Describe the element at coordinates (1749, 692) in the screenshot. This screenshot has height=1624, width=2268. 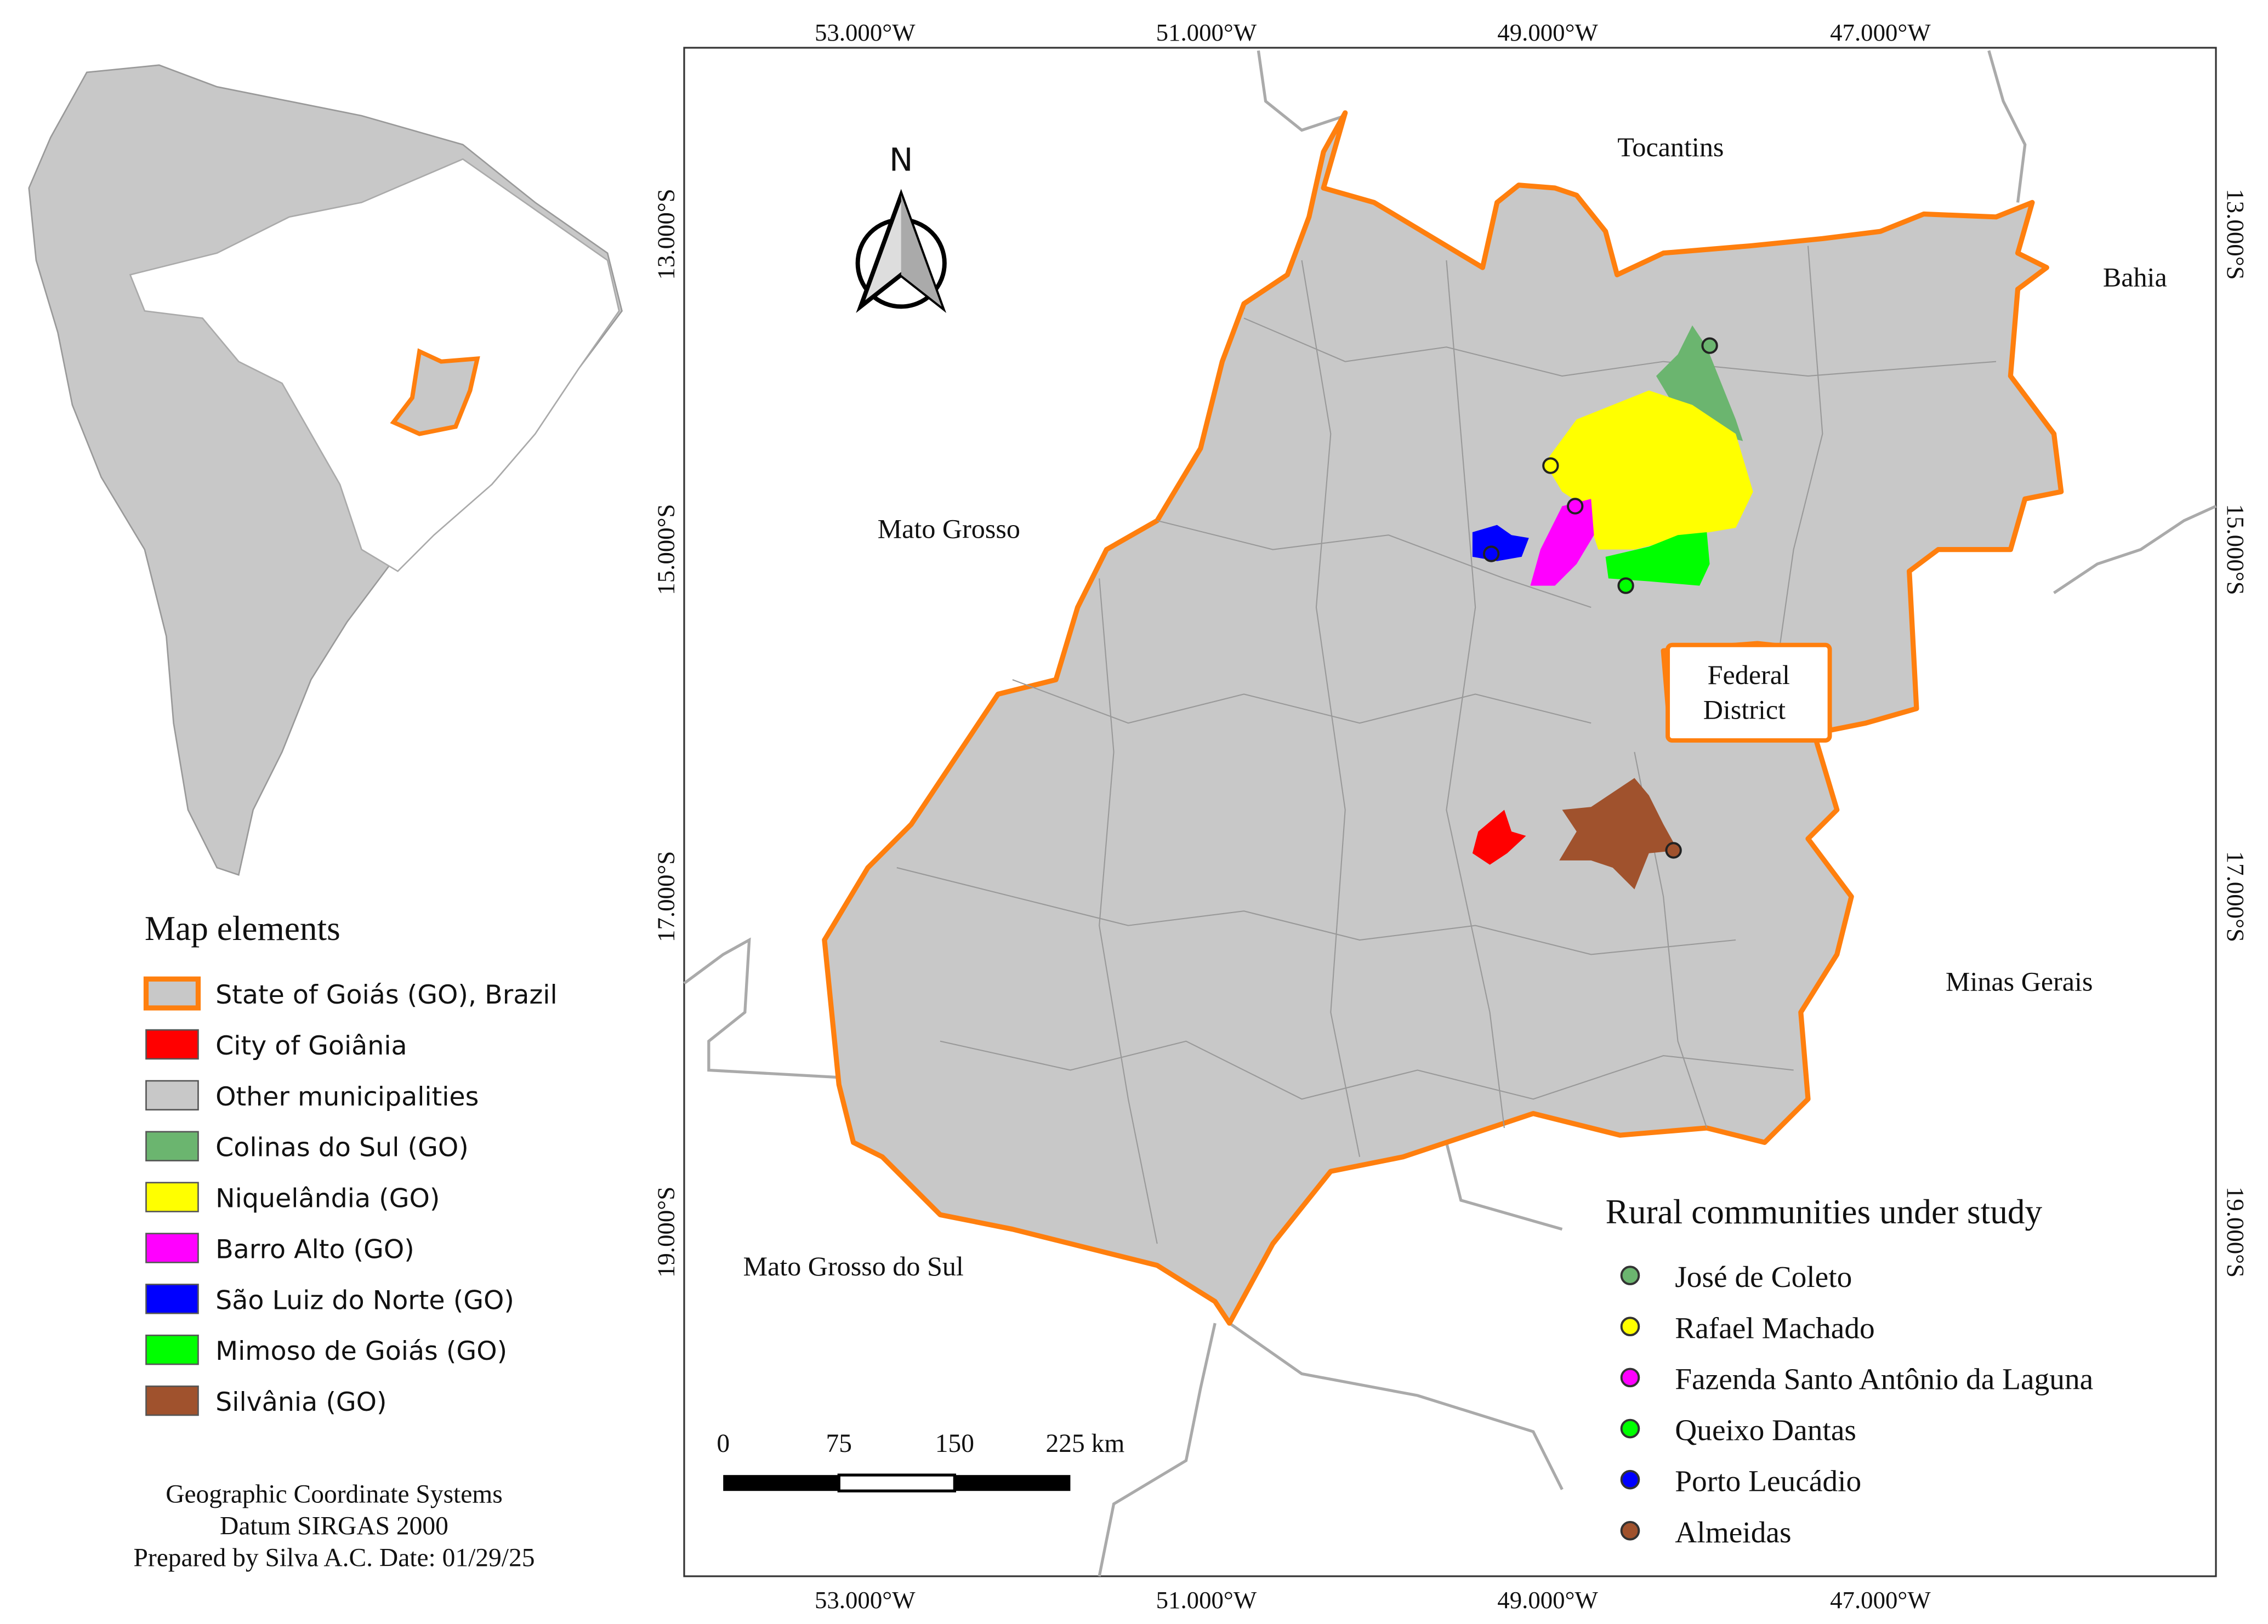
I see `federal-district-box` at that location.